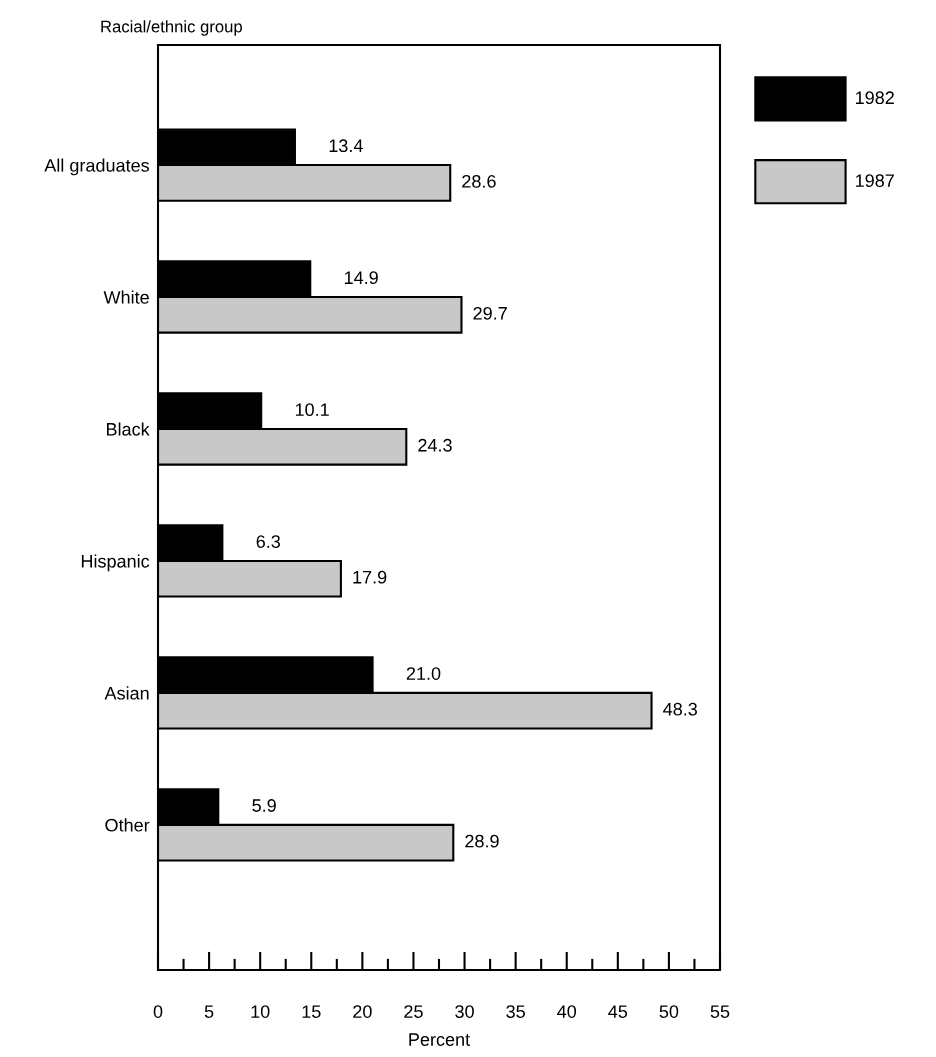 Image resolution: width=936 pixels, height=1057 pixels. I want to click on data-label: 28.6, so click(479, 181).